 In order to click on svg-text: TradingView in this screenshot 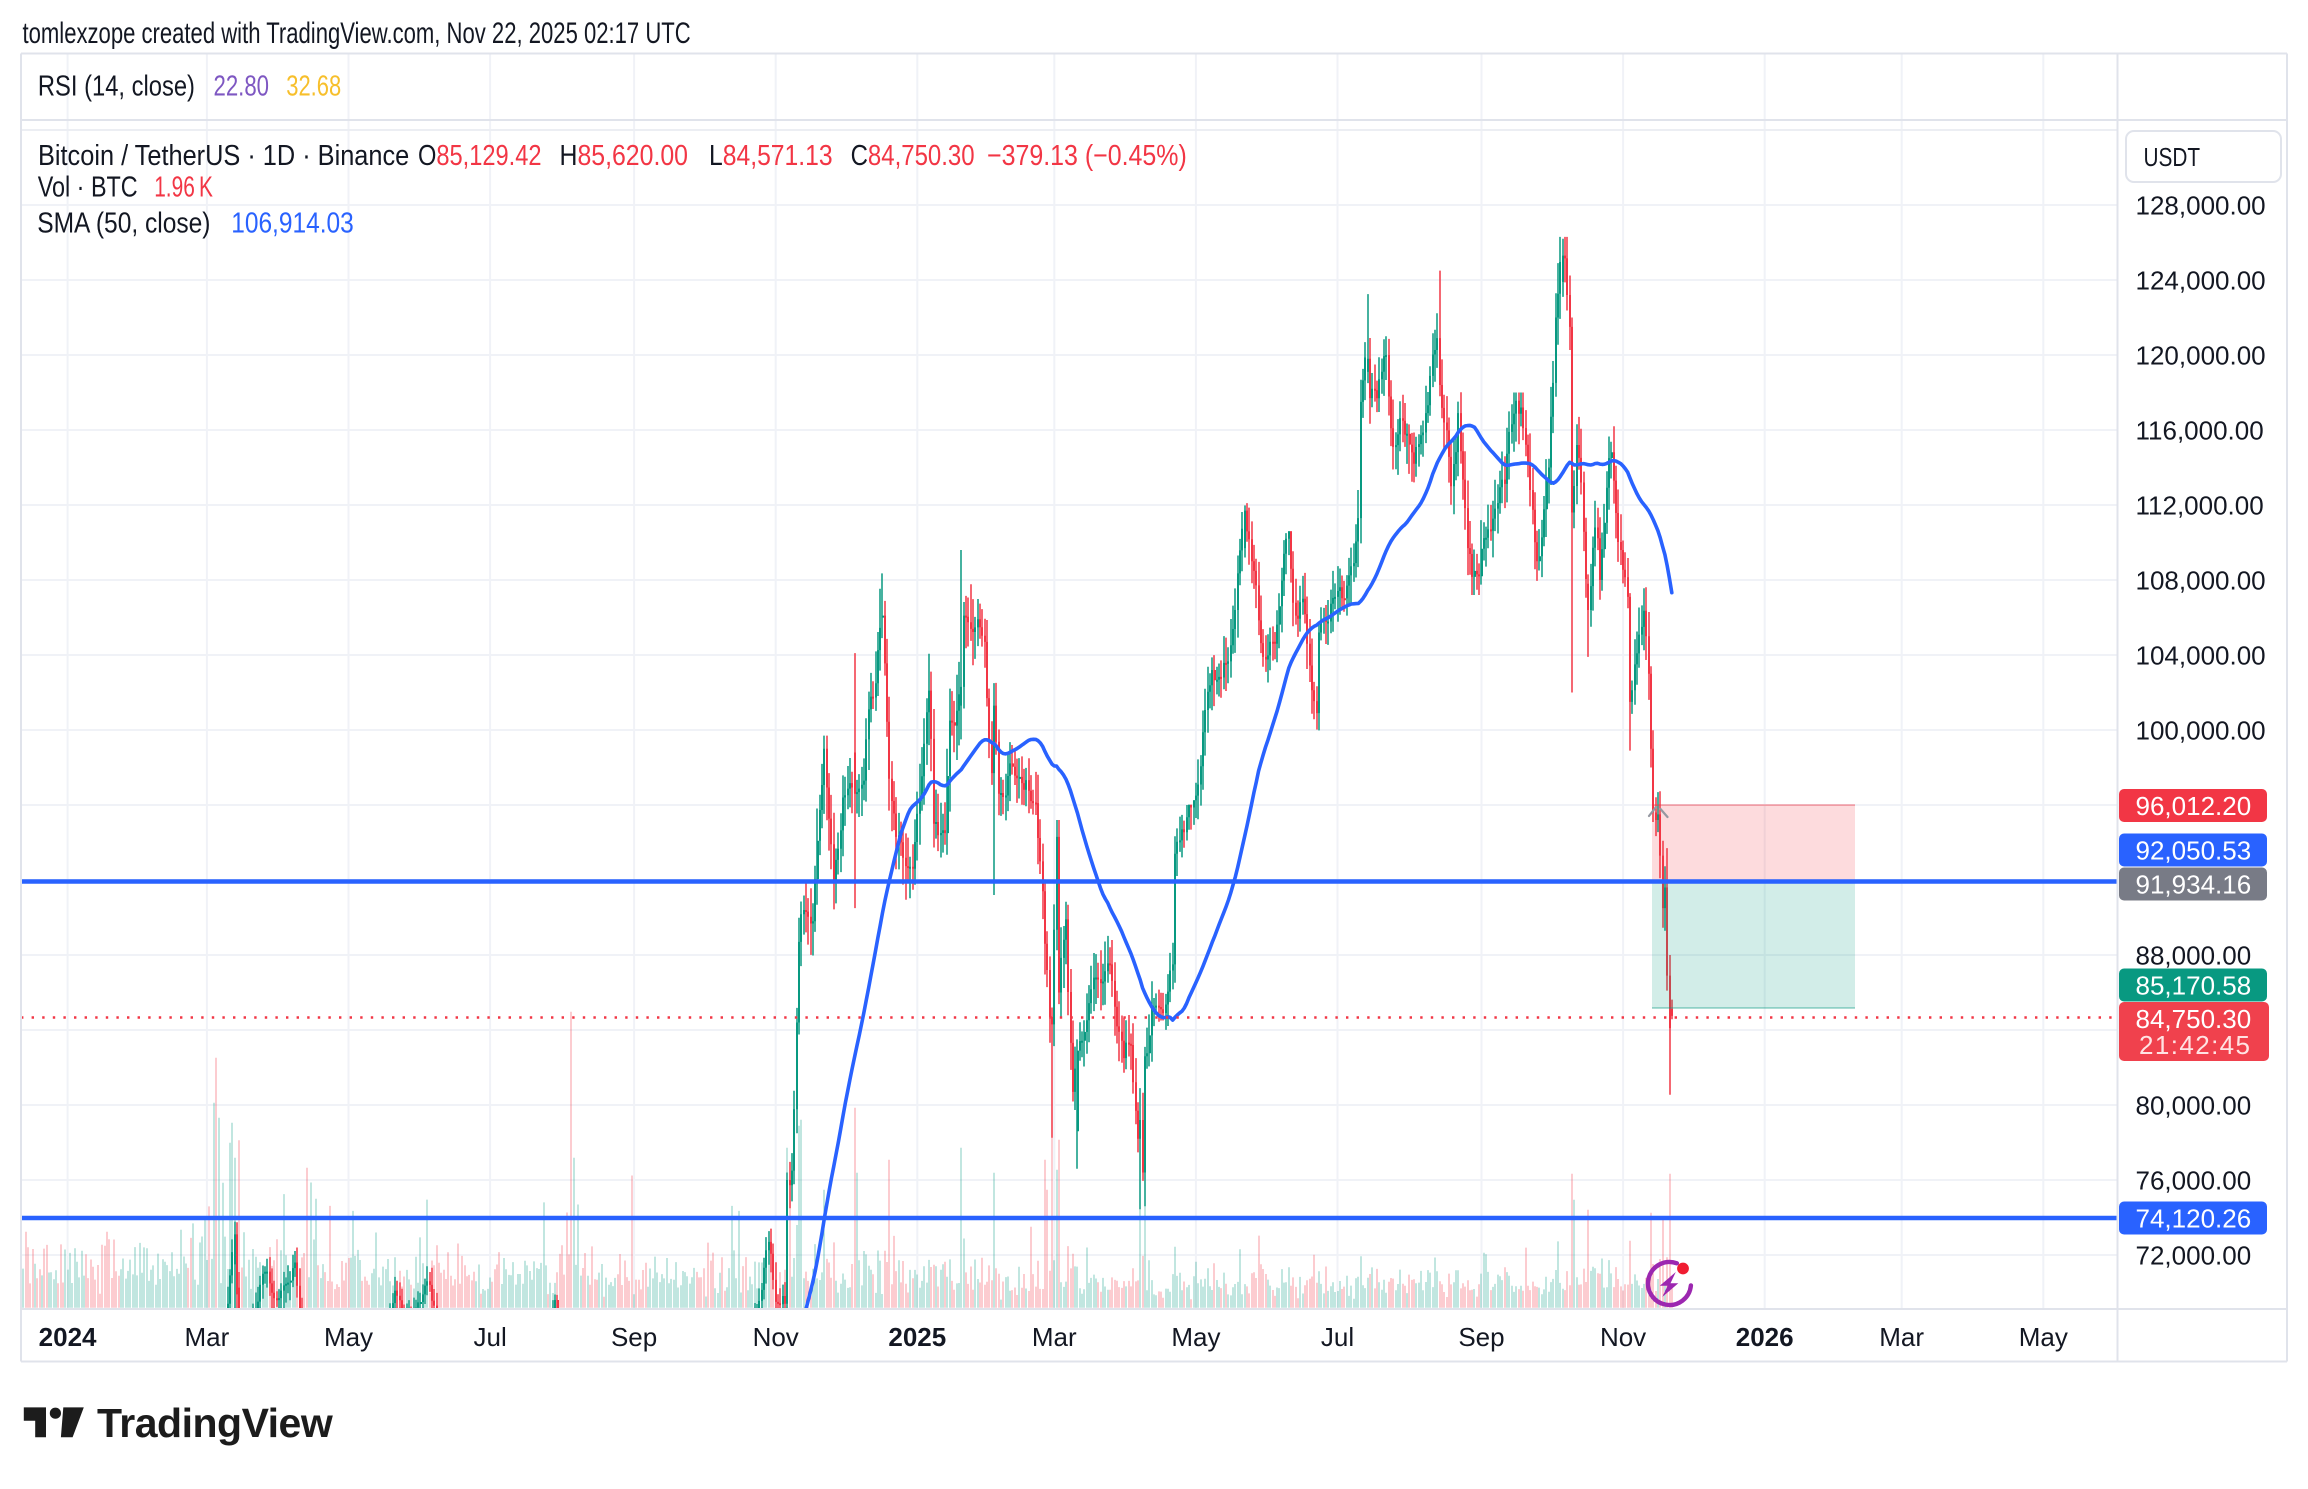, I will do `click(215, 1423)`.